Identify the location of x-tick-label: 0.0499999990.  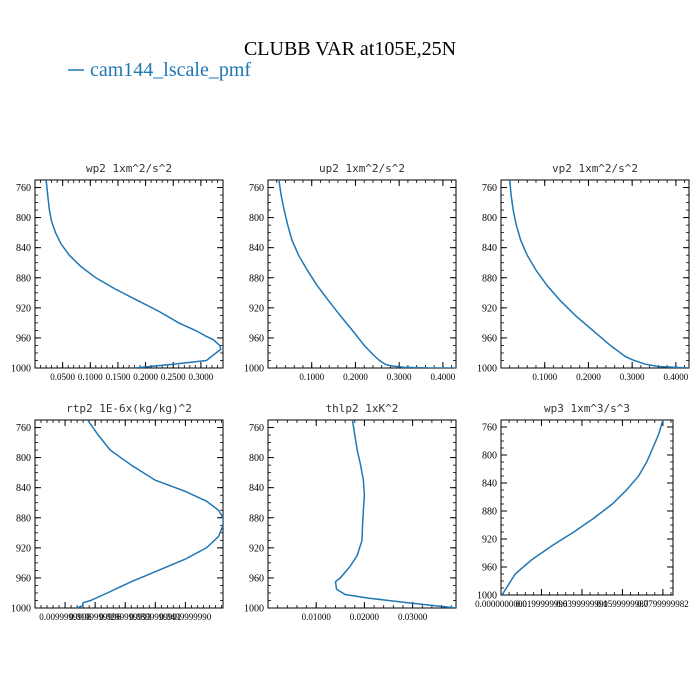
(186, 617).